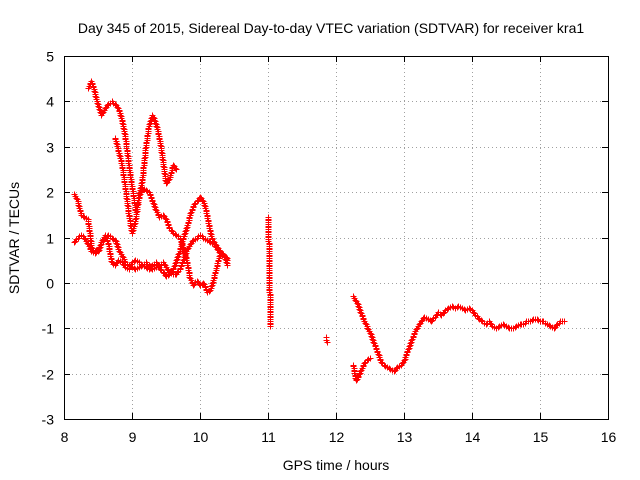 Image resolution: width=640 pixels, height=480 pixels. I want to click on x-axis-label: GPS time / hours, so click(336, 465).